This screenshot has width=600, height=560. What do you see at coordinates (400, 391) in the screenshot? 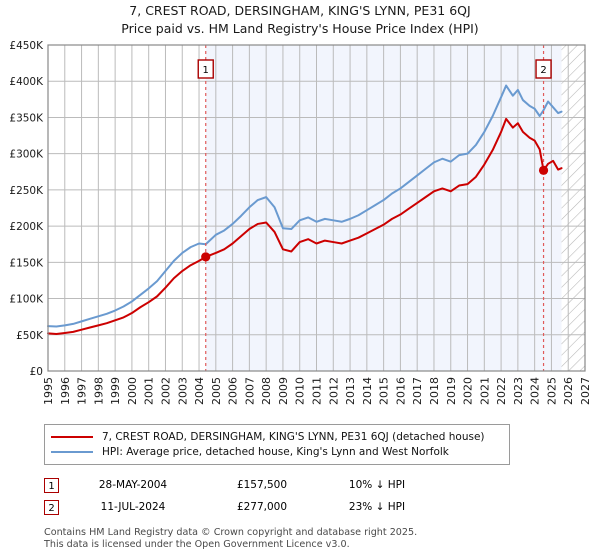
I see `svg-text: 2016` at bounding box center [400, 391].